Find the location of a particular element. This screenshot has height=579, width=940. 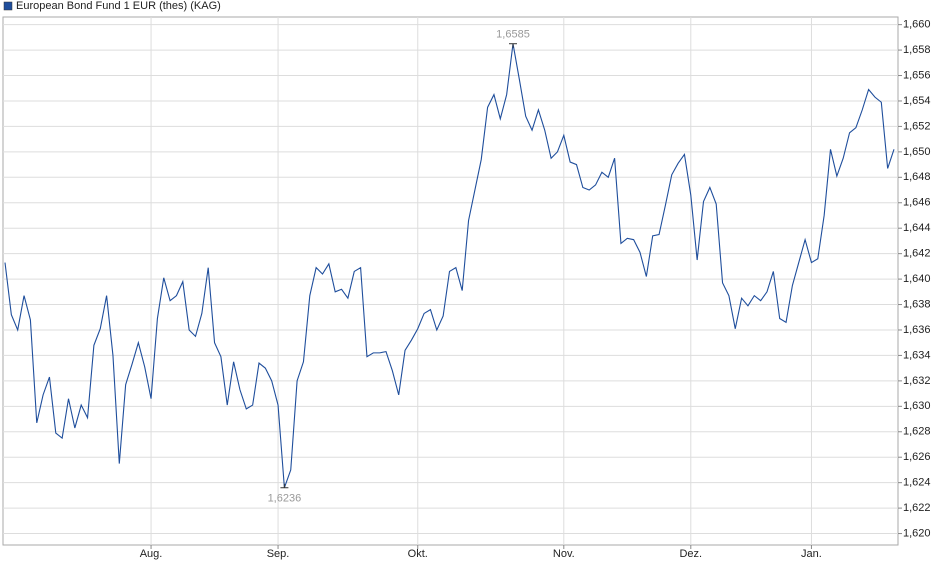

y-tick-label: 1,648 is located at coordinates (917, 177).